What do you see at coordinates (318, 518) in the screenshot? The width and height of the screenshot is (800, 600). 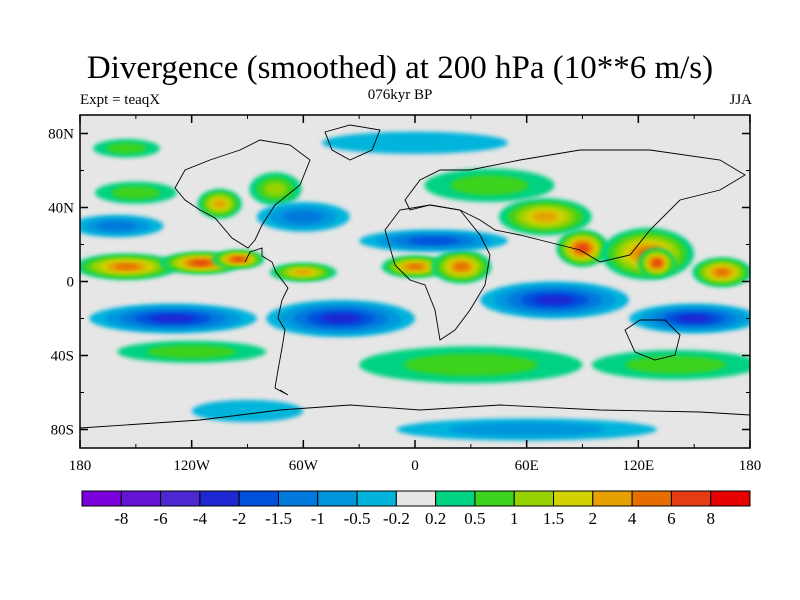 I see `colorbar-label: -1` at bounding box center [318, 518].